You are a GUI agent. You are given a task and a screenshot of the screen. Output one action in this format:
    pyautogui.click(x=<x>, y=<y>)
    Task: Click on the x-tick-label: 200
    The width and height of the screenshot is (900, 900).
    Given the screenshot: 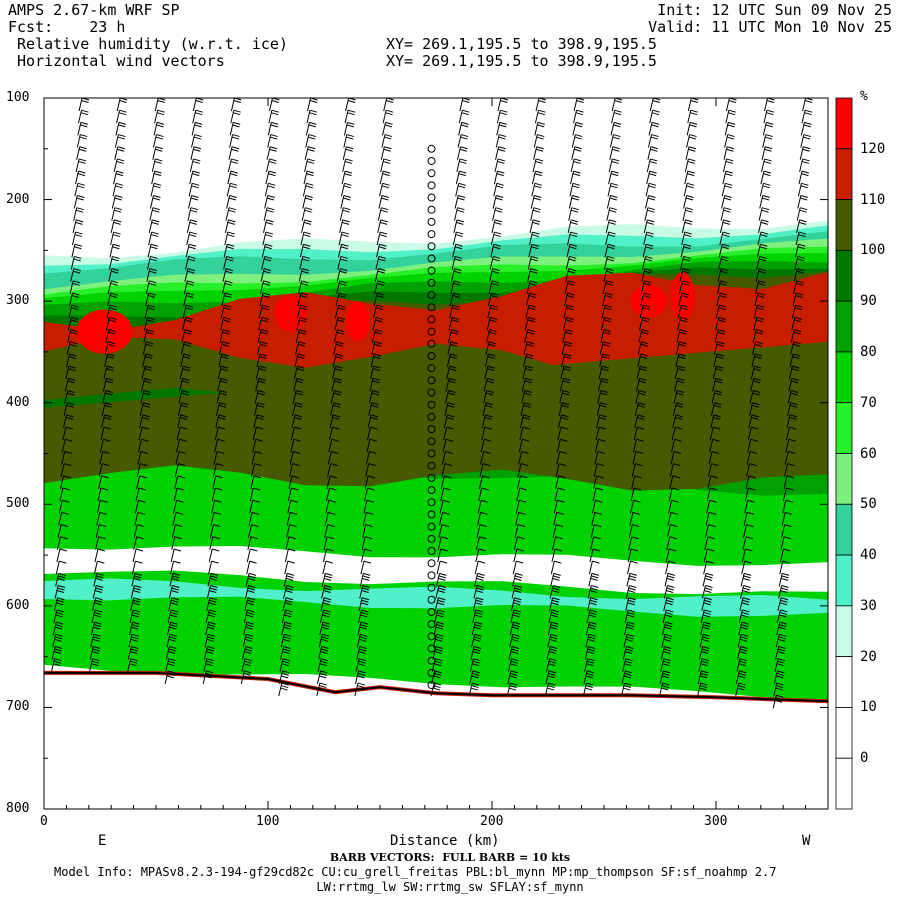 What is the action you would take?
    pyautogui.click(x=492, y=821)
    